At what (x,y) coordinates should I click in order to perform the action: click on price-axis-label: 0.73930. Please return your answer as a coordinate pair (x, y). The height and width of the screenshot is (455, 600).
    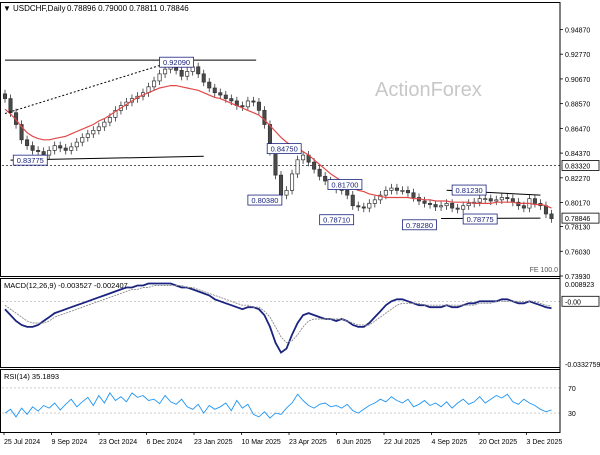
    Looking at the image, I should click on (577, 277).